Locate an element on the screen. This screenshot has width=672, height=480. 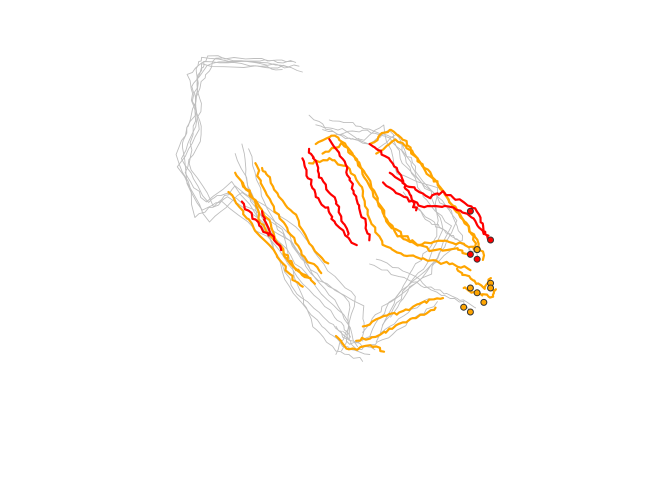
endpoint-markers is located at coordinates (477, 261).